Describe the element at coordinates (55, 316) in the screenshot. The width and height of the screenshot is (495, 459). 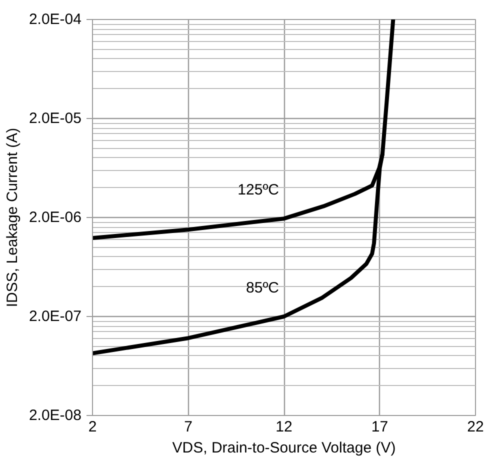
I see `y-tick-label: 2.0E-07` at that location.